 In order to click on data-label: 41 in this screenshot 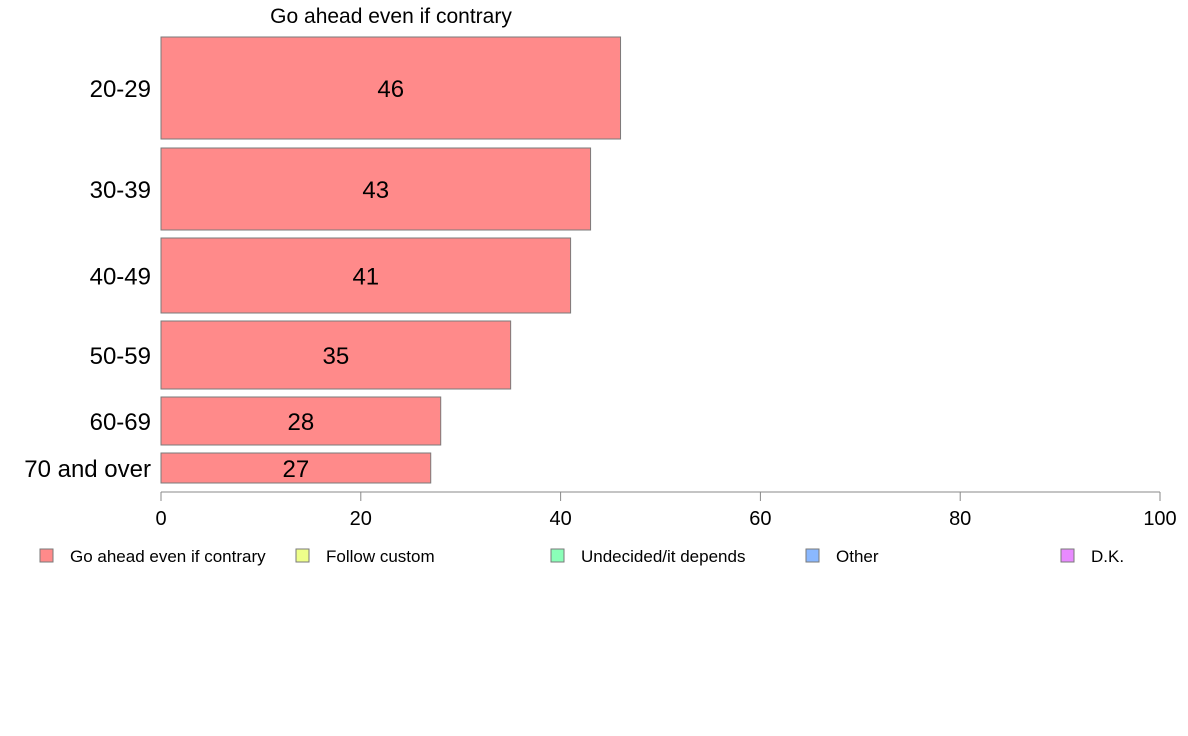, I will do `click(365, 277)`.